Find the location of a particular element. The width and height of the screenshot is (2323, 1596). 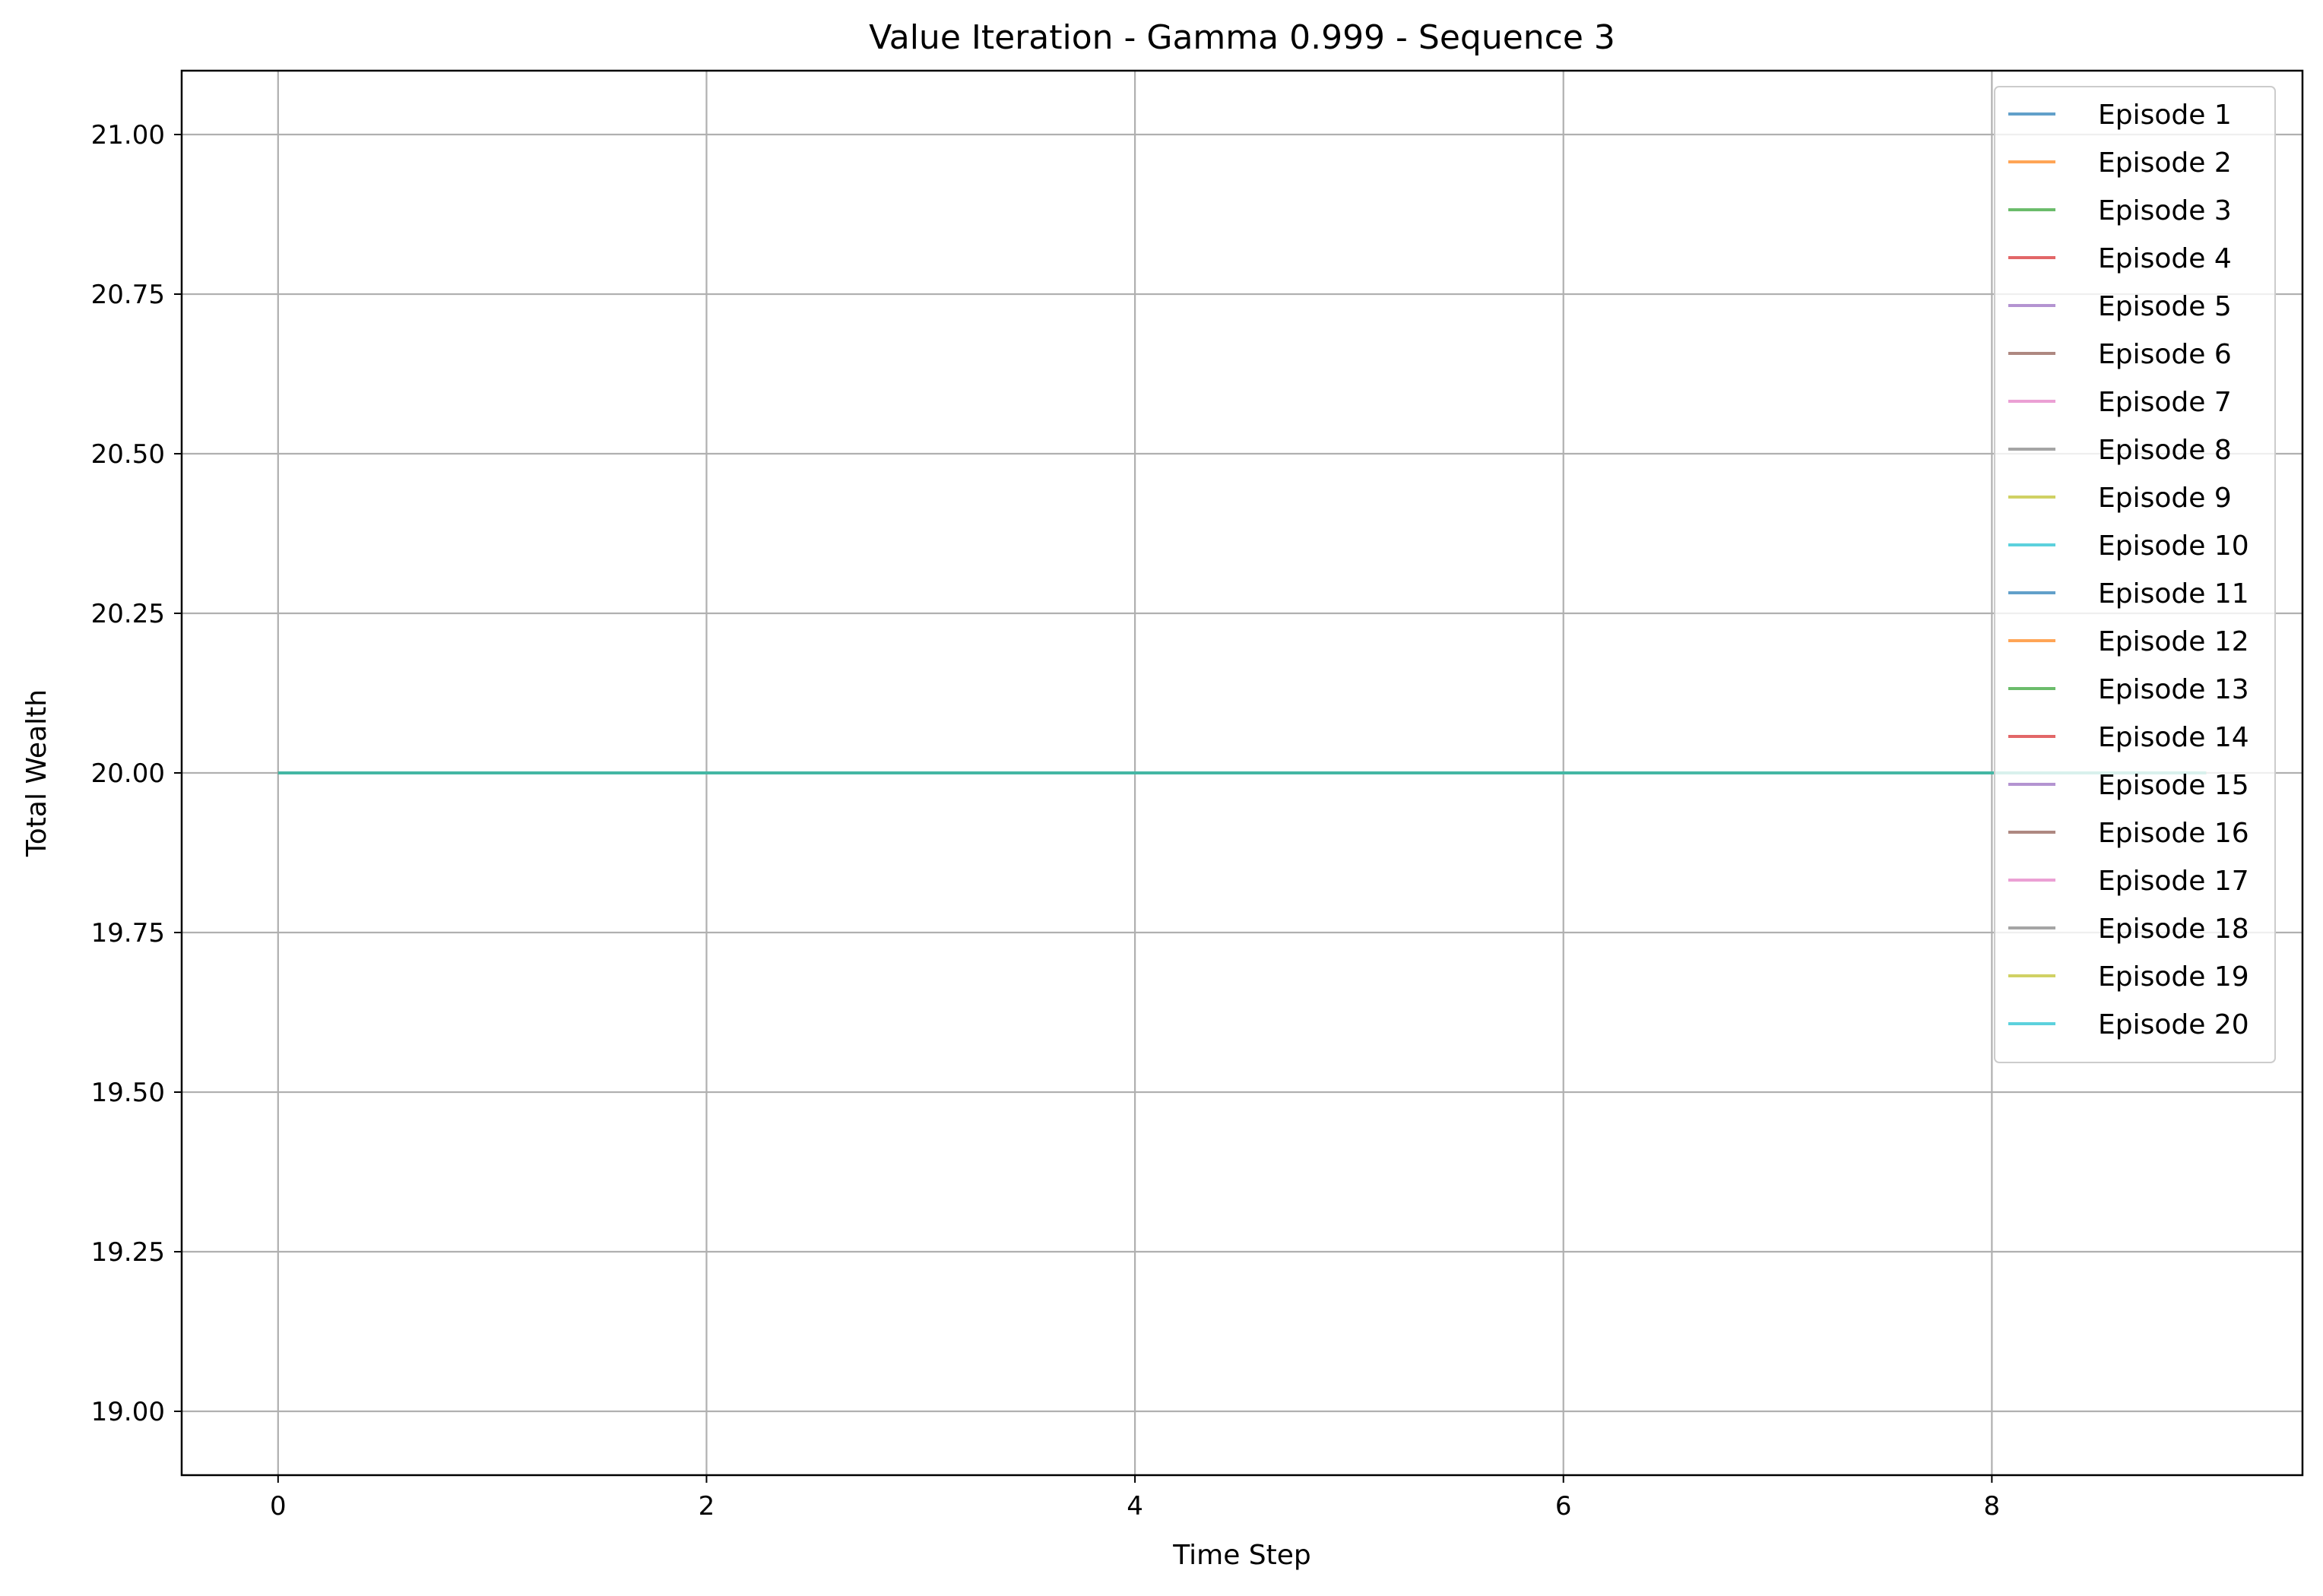

legend-item: Episode 16 is located at coordinates (2128, 834).